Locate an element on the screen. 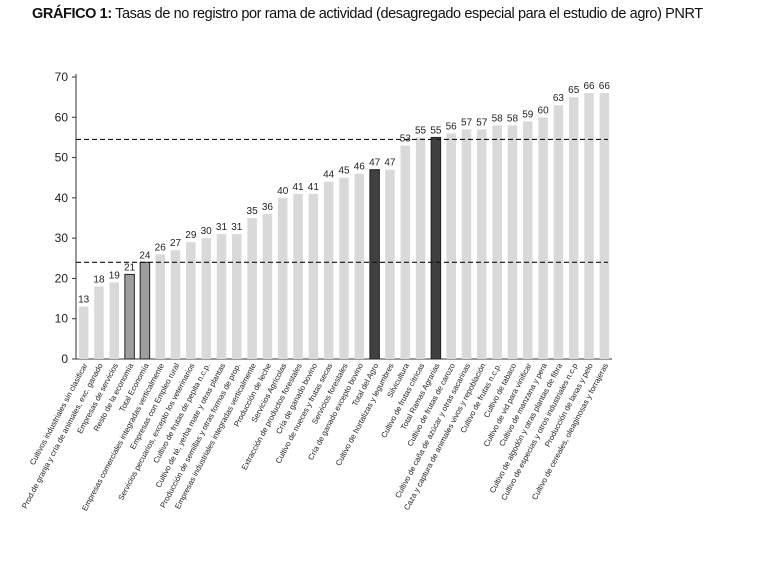 The image size is (778, 561). bar-value-label: 18 is located at coordinates (99, 279).